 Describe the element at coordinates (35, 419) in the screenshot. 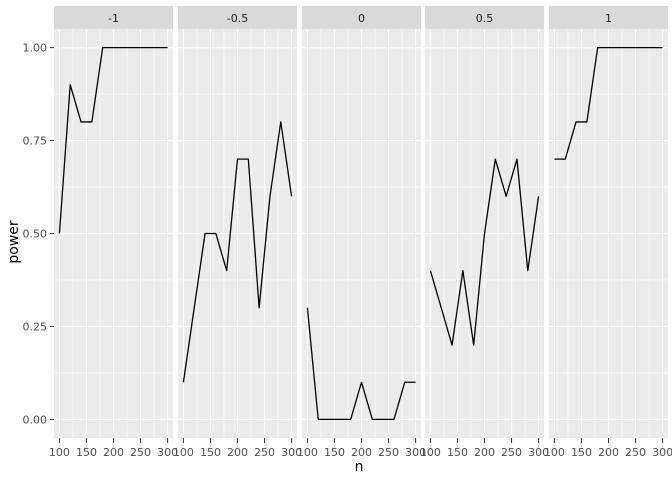

I see `y-tick-label: 0.00` at that location.